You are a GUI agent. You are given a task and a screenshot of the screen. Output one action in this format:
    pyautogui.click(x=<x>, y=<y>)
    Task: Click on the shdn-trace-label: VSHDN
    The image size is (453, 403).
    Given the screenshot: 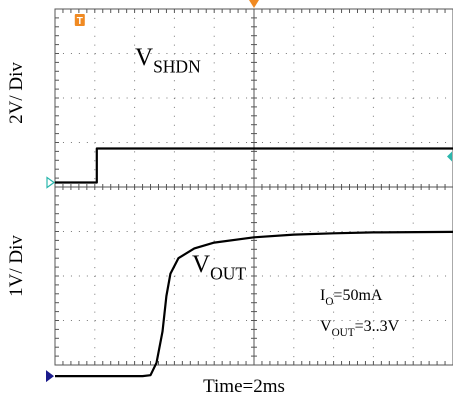 What is the action you would take?
    pyautogui.click(x=168, y=60)
    